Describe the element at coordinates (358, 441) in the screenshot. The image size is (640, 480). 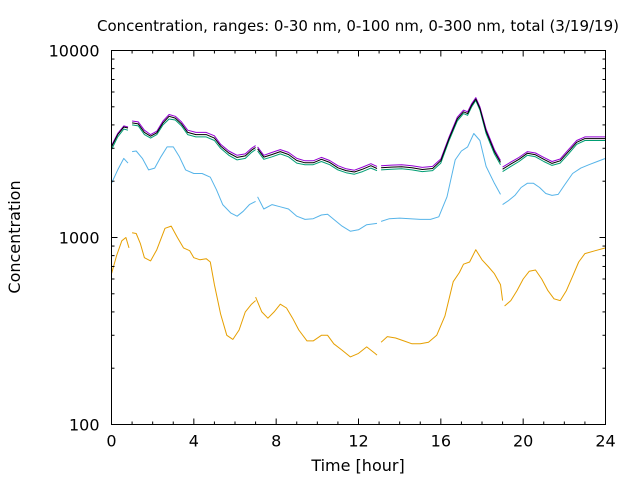
I see `x-tick-label: 12` at that location.